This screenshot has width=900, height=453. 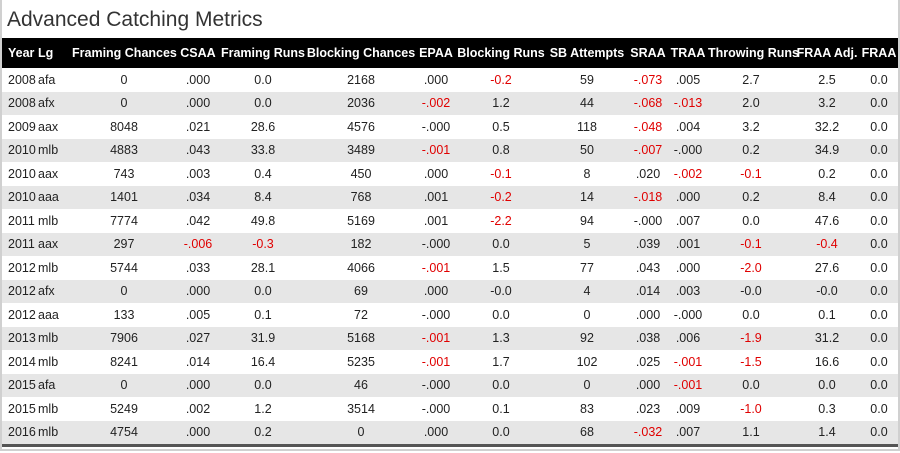 I want to click on column-header-fraa-adj: FRAA Adj., so click(x=827, y=53).